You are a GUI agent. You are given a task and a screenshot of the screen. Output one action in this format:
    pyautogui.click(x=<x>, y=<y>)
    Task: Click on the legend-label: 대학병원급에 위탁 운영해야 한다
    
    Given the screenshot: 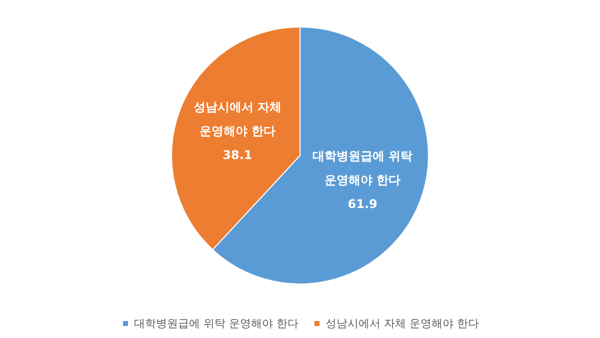 What is the action you would take?
    pyautogui.click(x=216, y=323)
    